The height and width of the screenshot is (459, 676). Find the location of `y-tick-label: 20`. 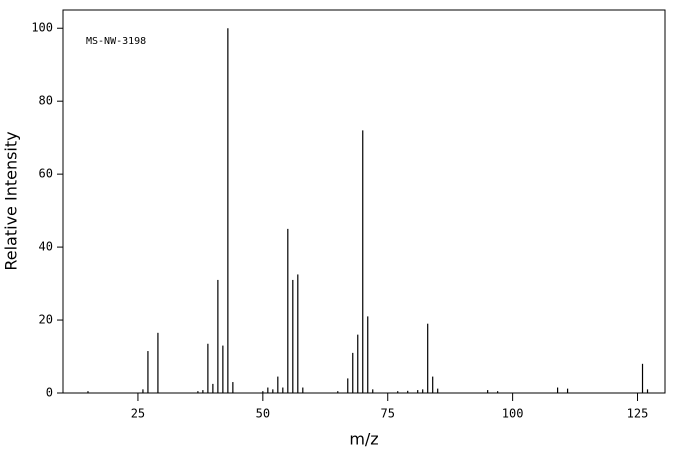

y-tick-label: 20 is located at coordinates (46, 320).